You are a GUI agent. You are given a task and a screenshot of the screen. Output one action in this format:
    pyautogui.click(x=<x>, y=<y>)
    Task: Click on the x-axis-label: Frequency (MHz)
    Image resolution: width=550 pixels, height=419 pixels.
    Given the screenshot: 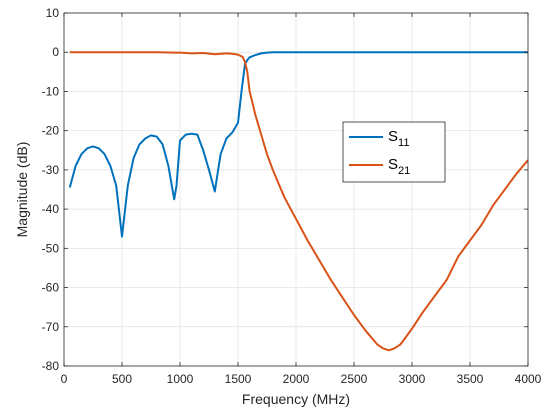 What is the action you would take?
    pyautogui.click(x=296, y=399)
    